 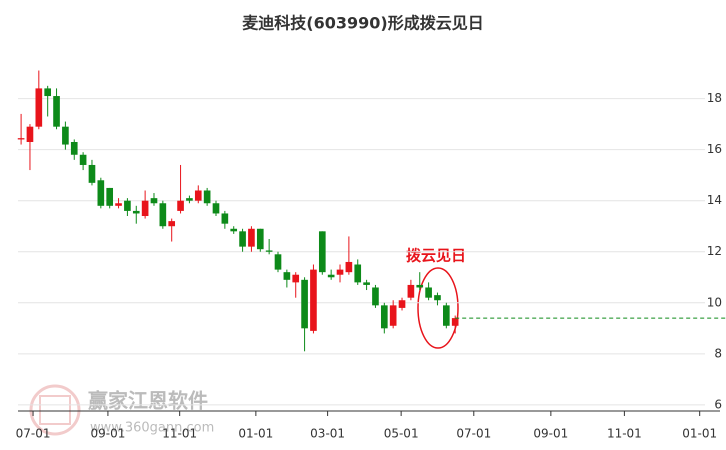 What do you see at coordinates (436, 256) in the screenshot?
I see `annotation: 拨云见日` at bounding box center [436, 256].